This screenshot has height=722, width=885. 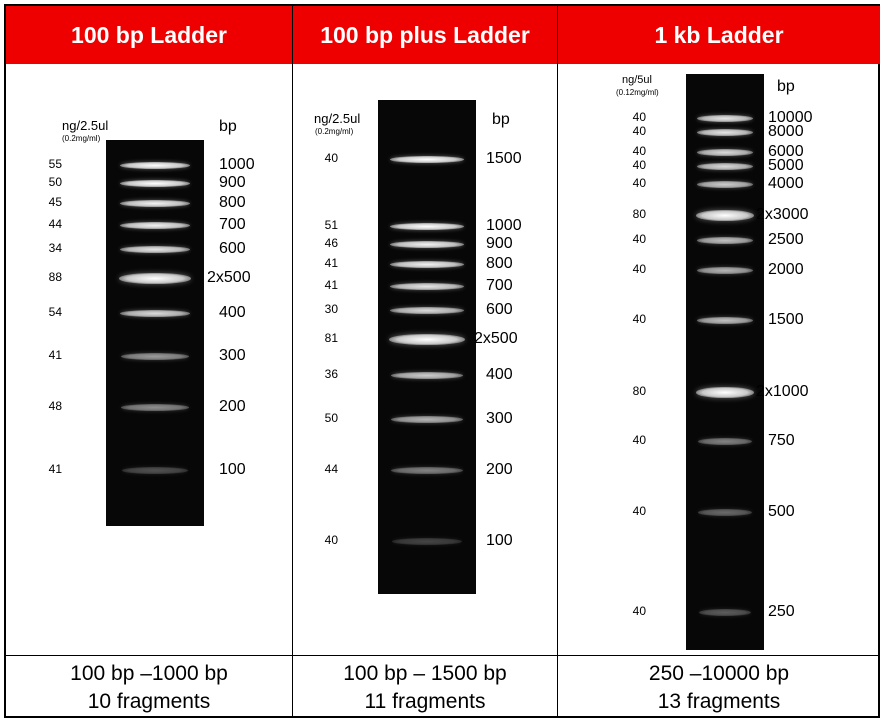 What do you see at coordinates (149, 673) in the screenshot?
I see `range-text: 100 bp –1000 bp` at bounding box center [149, 673].